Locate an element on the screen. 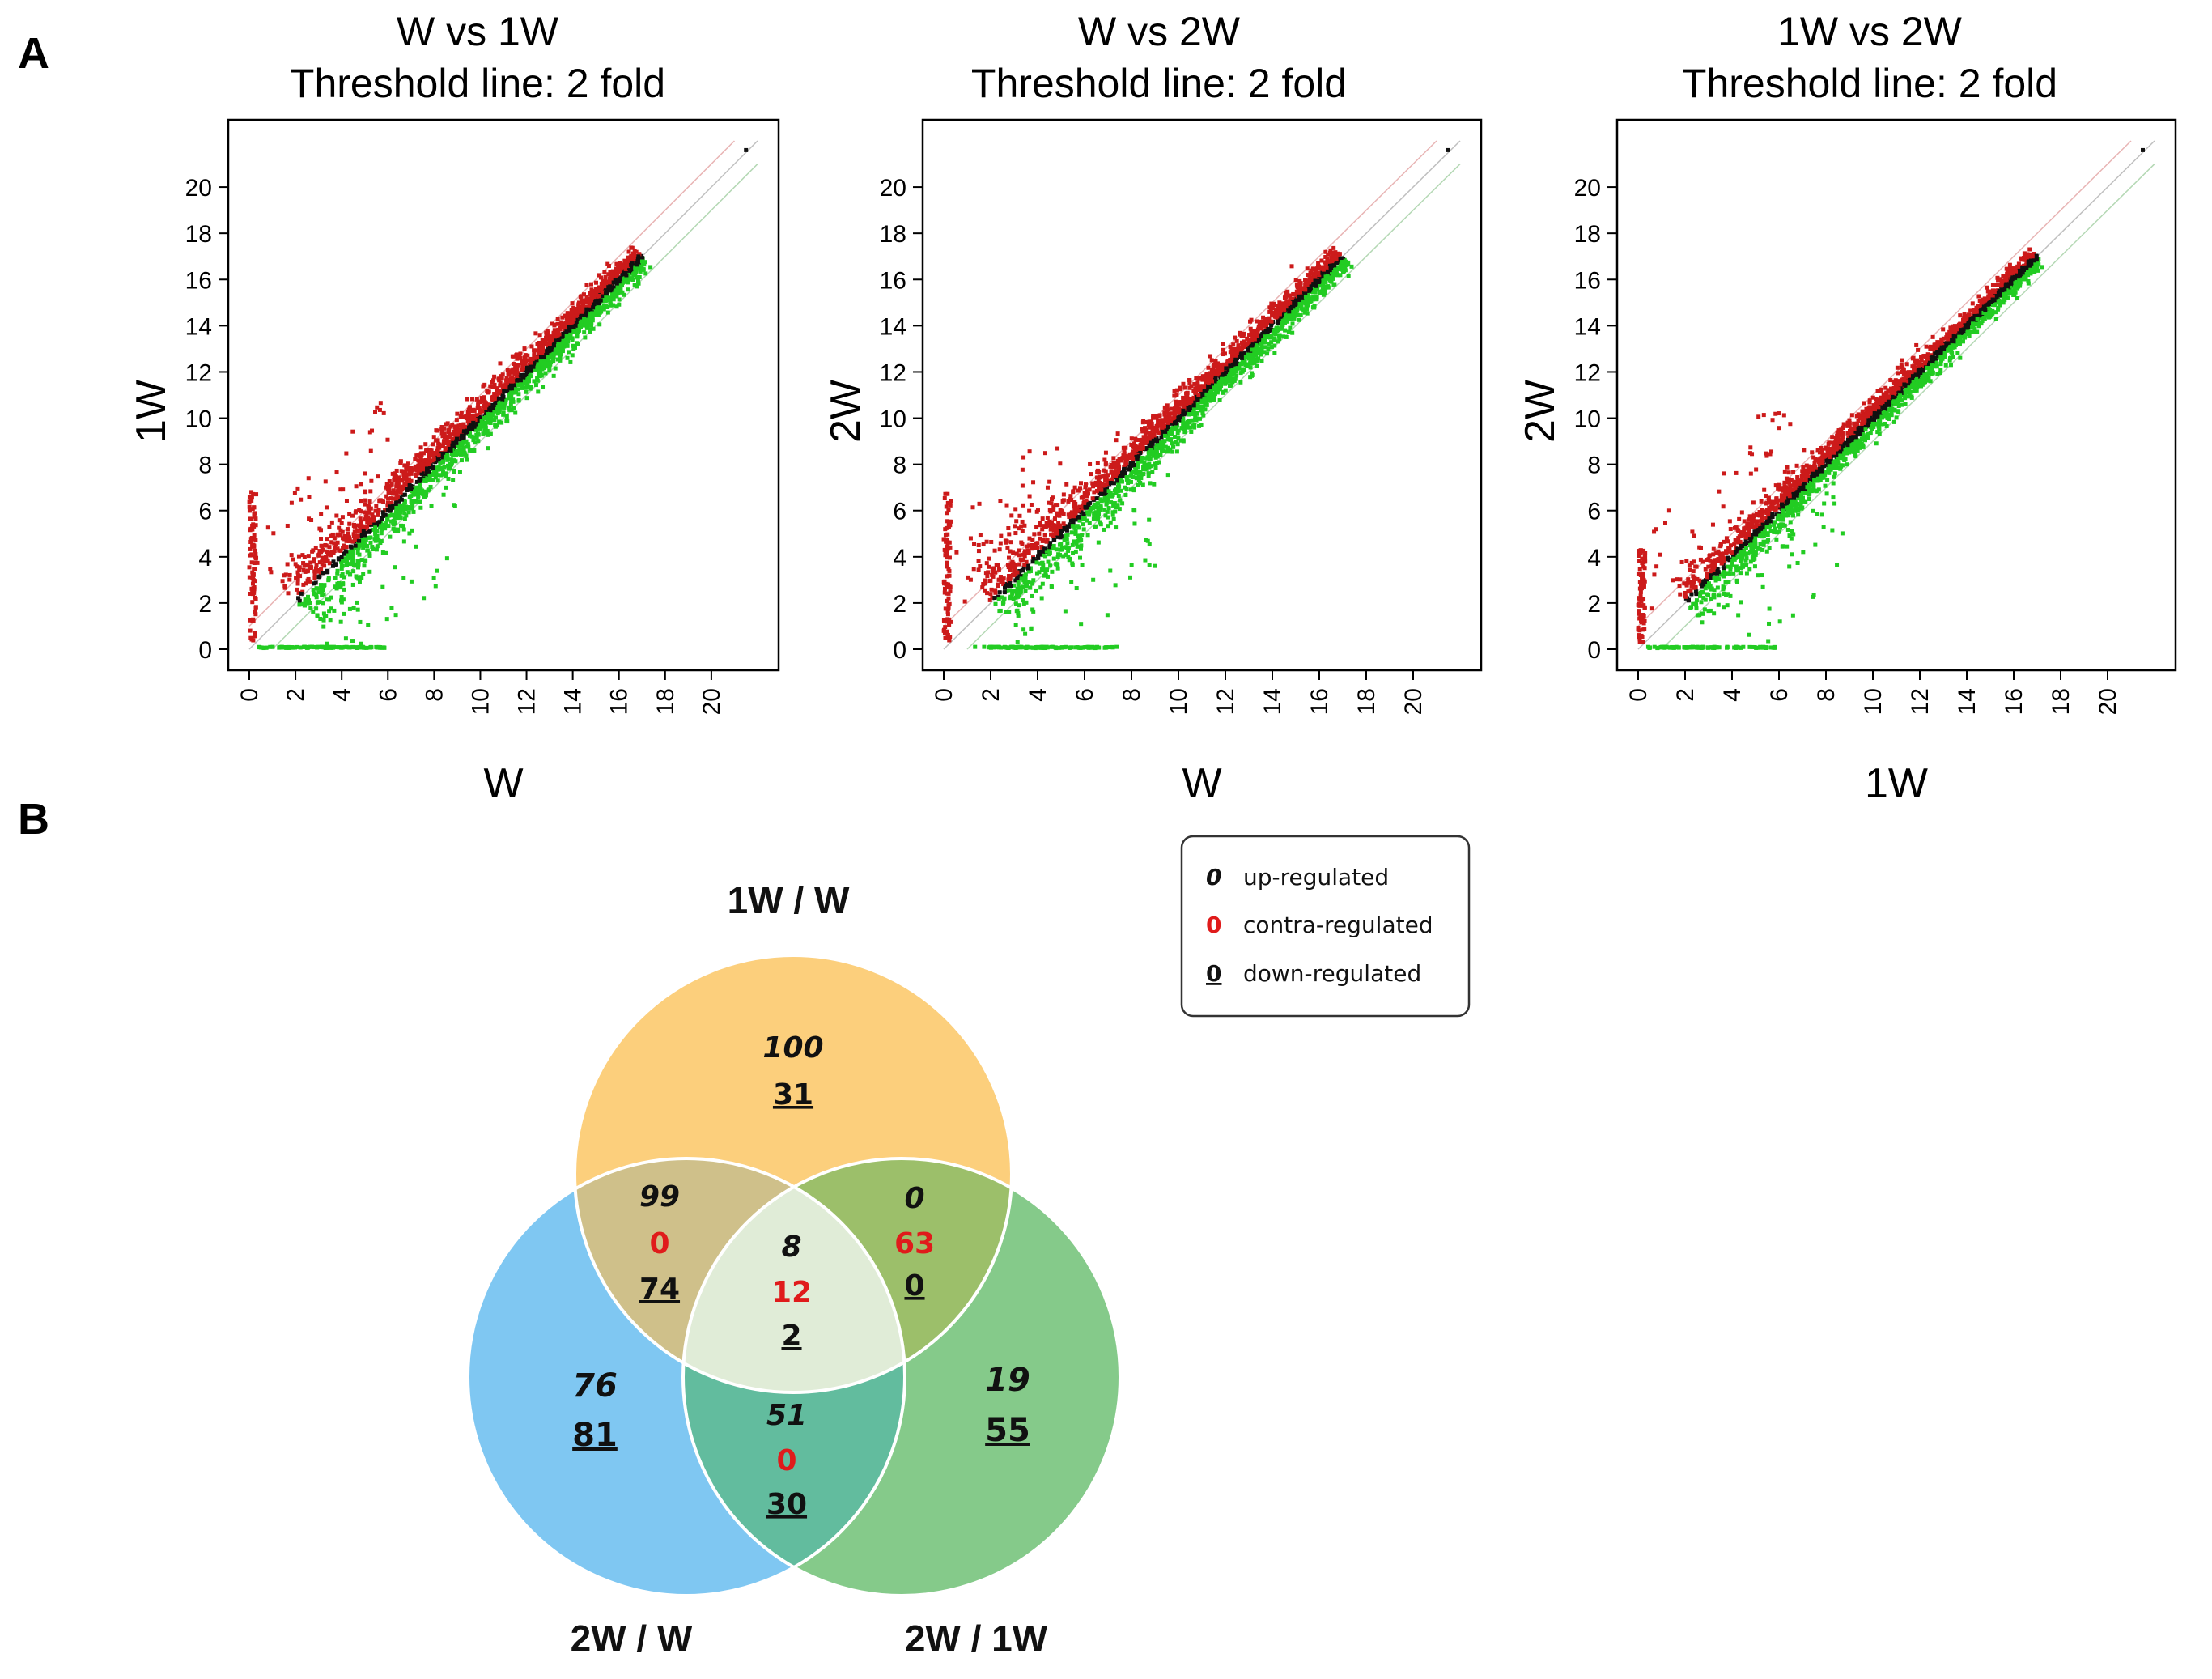 This screenshot has height=1679, width=2212. x-tick-label: 6 is located at coordinates (388, 695).